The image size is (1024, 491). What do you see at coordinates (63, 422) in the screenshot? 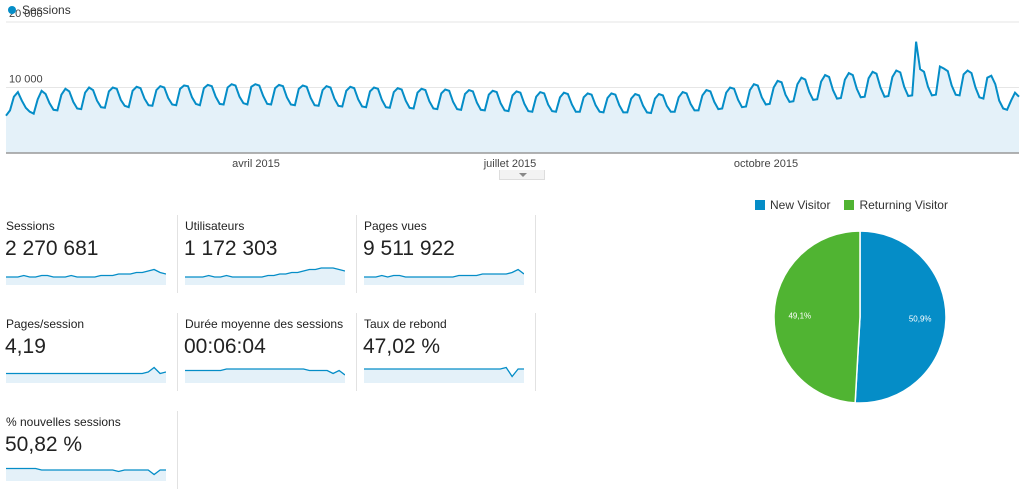
I see `metric-label: % nouvelles sessions` at bounding box center [63, 422].